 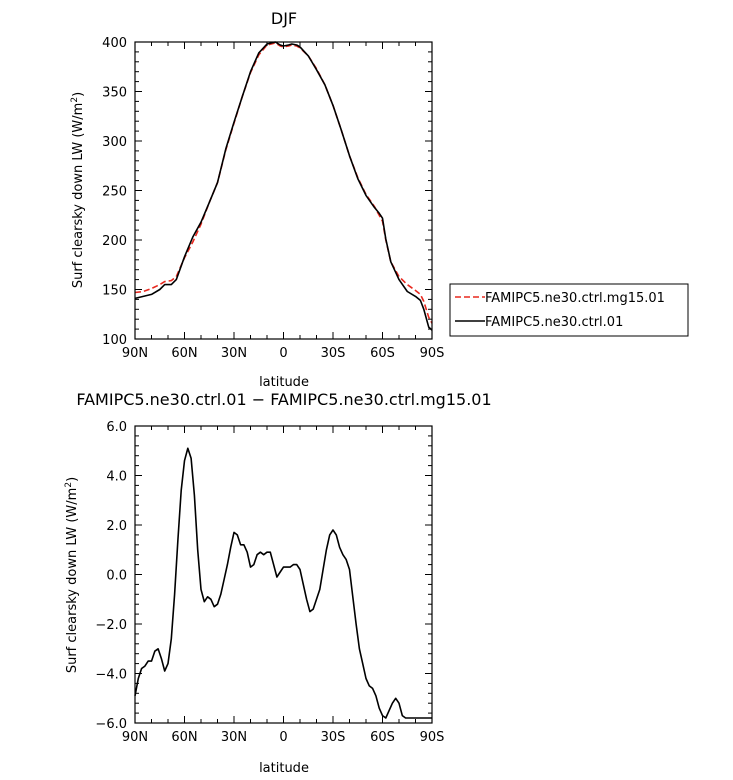 I want to click on y-tick-label: 300, so click(x=114, y=142).